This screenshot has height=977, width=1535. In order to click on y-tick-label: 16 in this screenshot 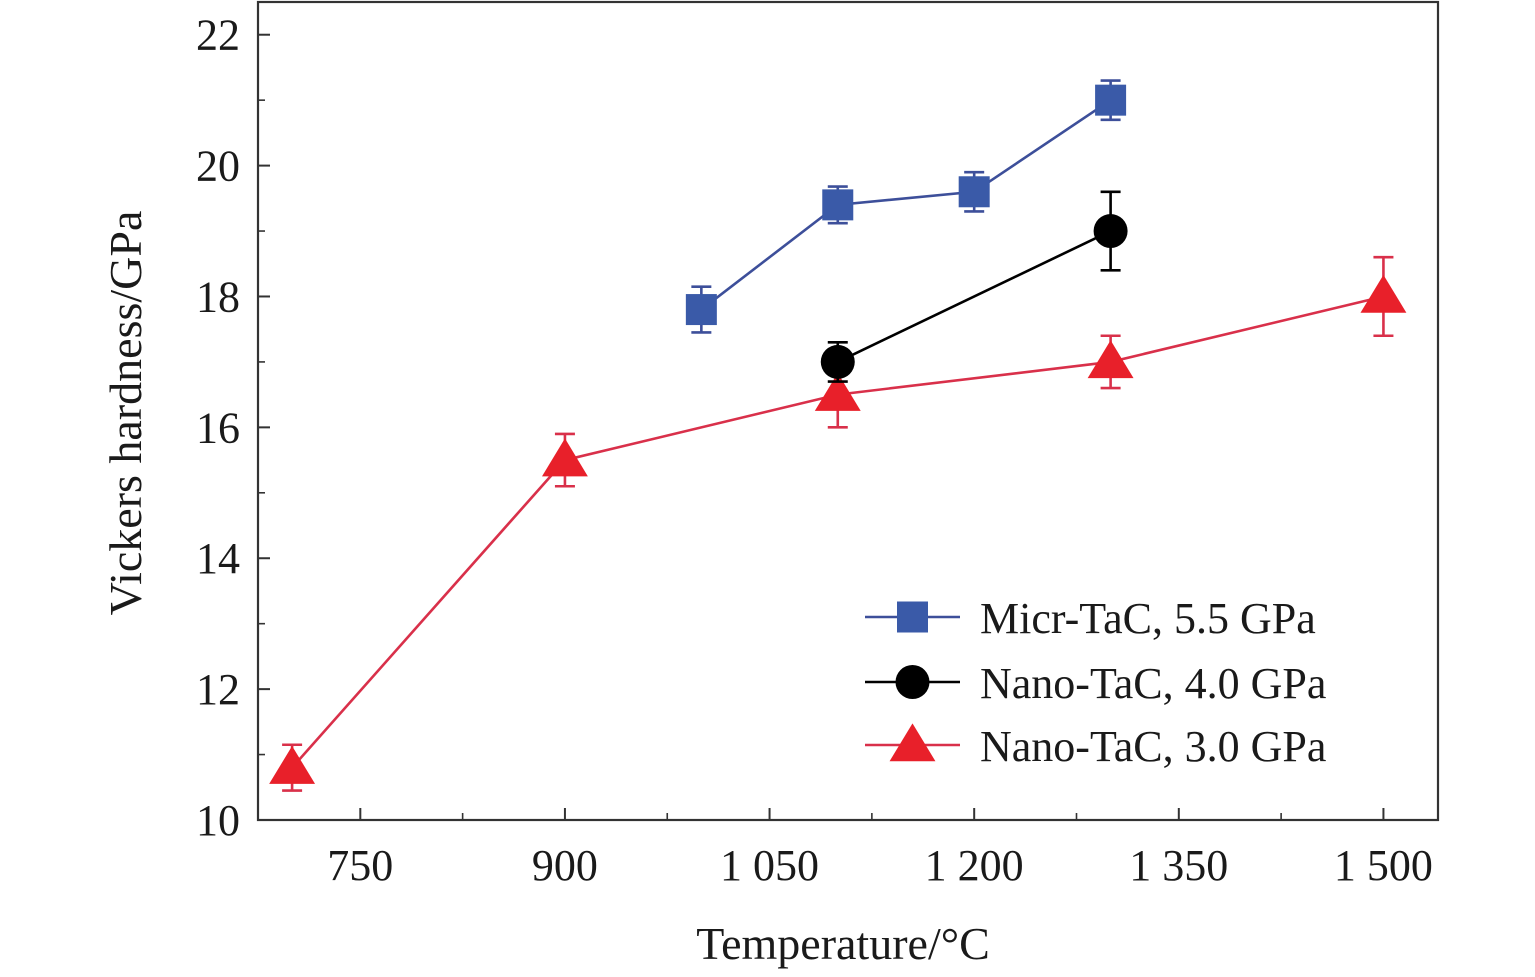, I will do `click(218, 427)`.